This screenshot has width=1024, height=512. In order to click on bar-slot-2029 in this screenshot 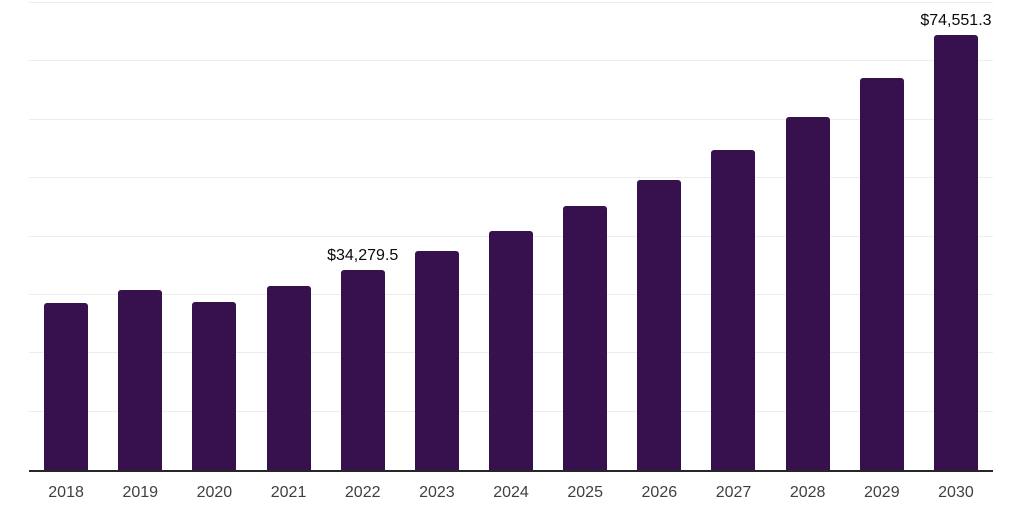, I will do `click(882, 236)`.